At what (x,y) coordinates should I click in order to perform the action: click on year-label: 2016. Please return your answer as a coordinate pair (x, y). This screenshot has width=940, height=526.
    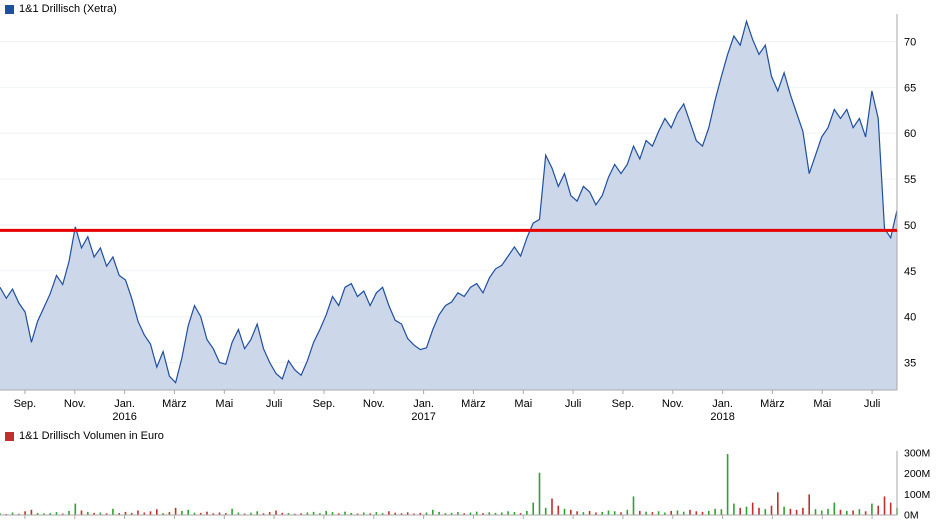
    Looking at the image, I should click on (124, 417).